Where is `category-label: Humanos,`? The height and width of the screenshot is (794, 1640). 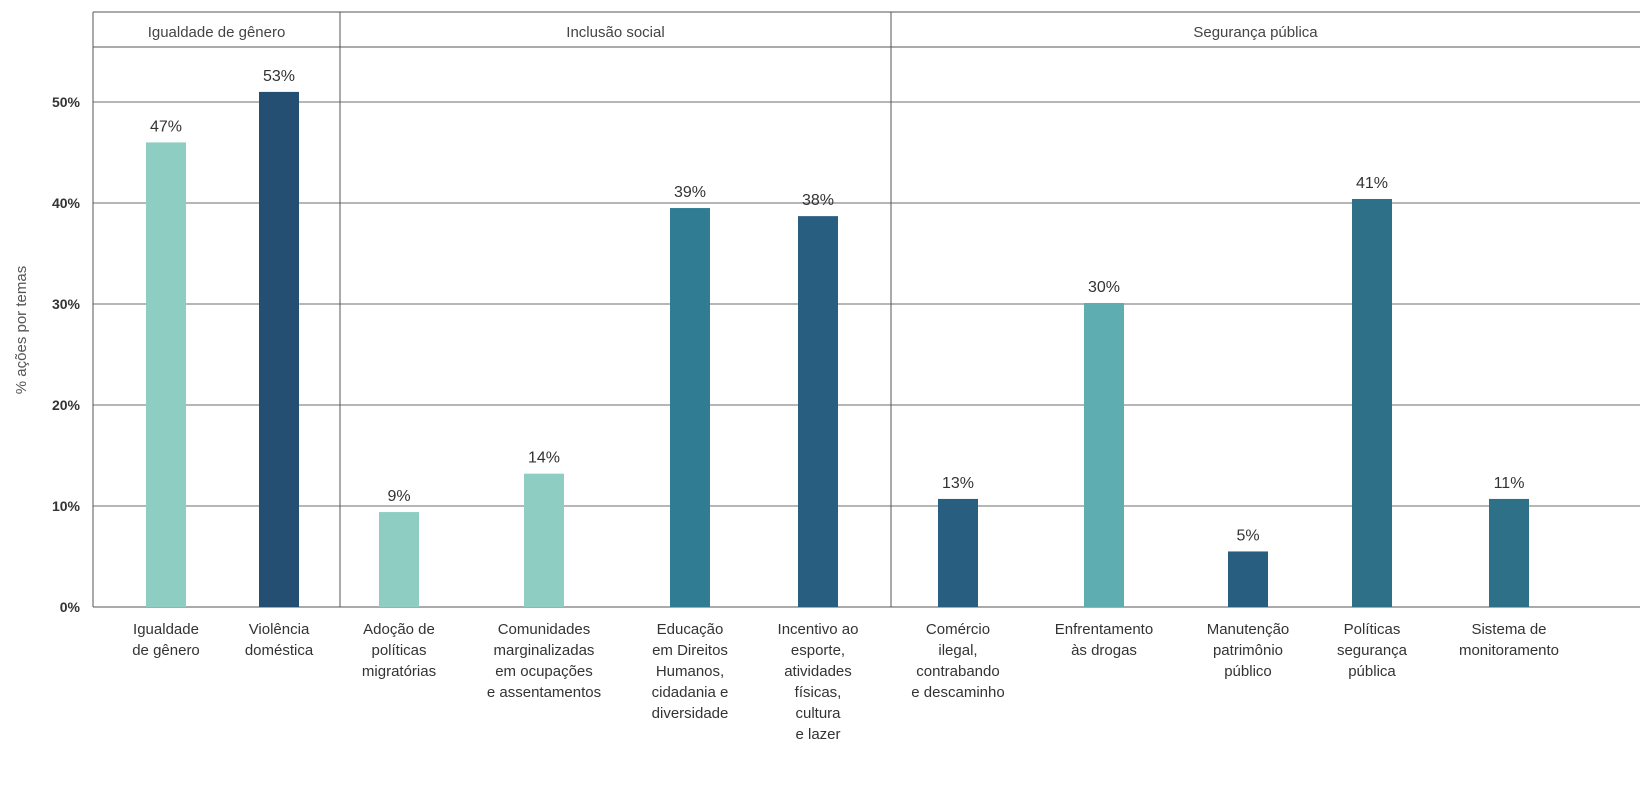 category-label: Humanos, is located at coordinates (690, 671).